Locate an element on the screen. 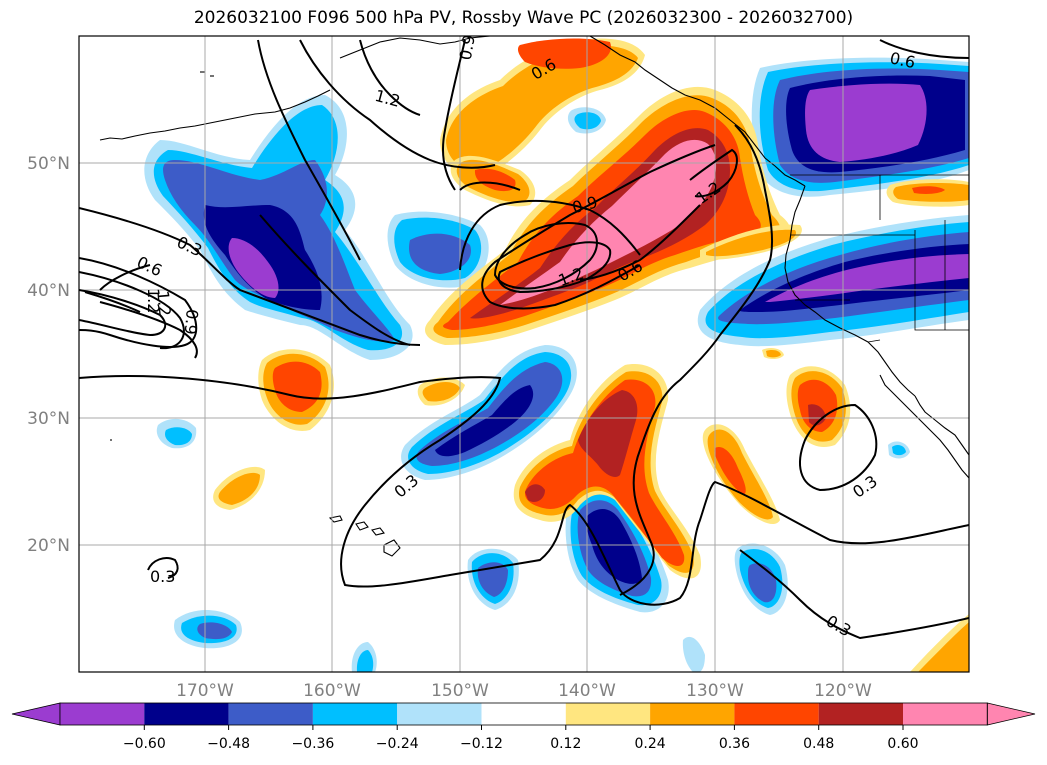 The width and height of the screenshot is (1047, 765). positive-anomaly-baja is located at coordinates (818, 407).